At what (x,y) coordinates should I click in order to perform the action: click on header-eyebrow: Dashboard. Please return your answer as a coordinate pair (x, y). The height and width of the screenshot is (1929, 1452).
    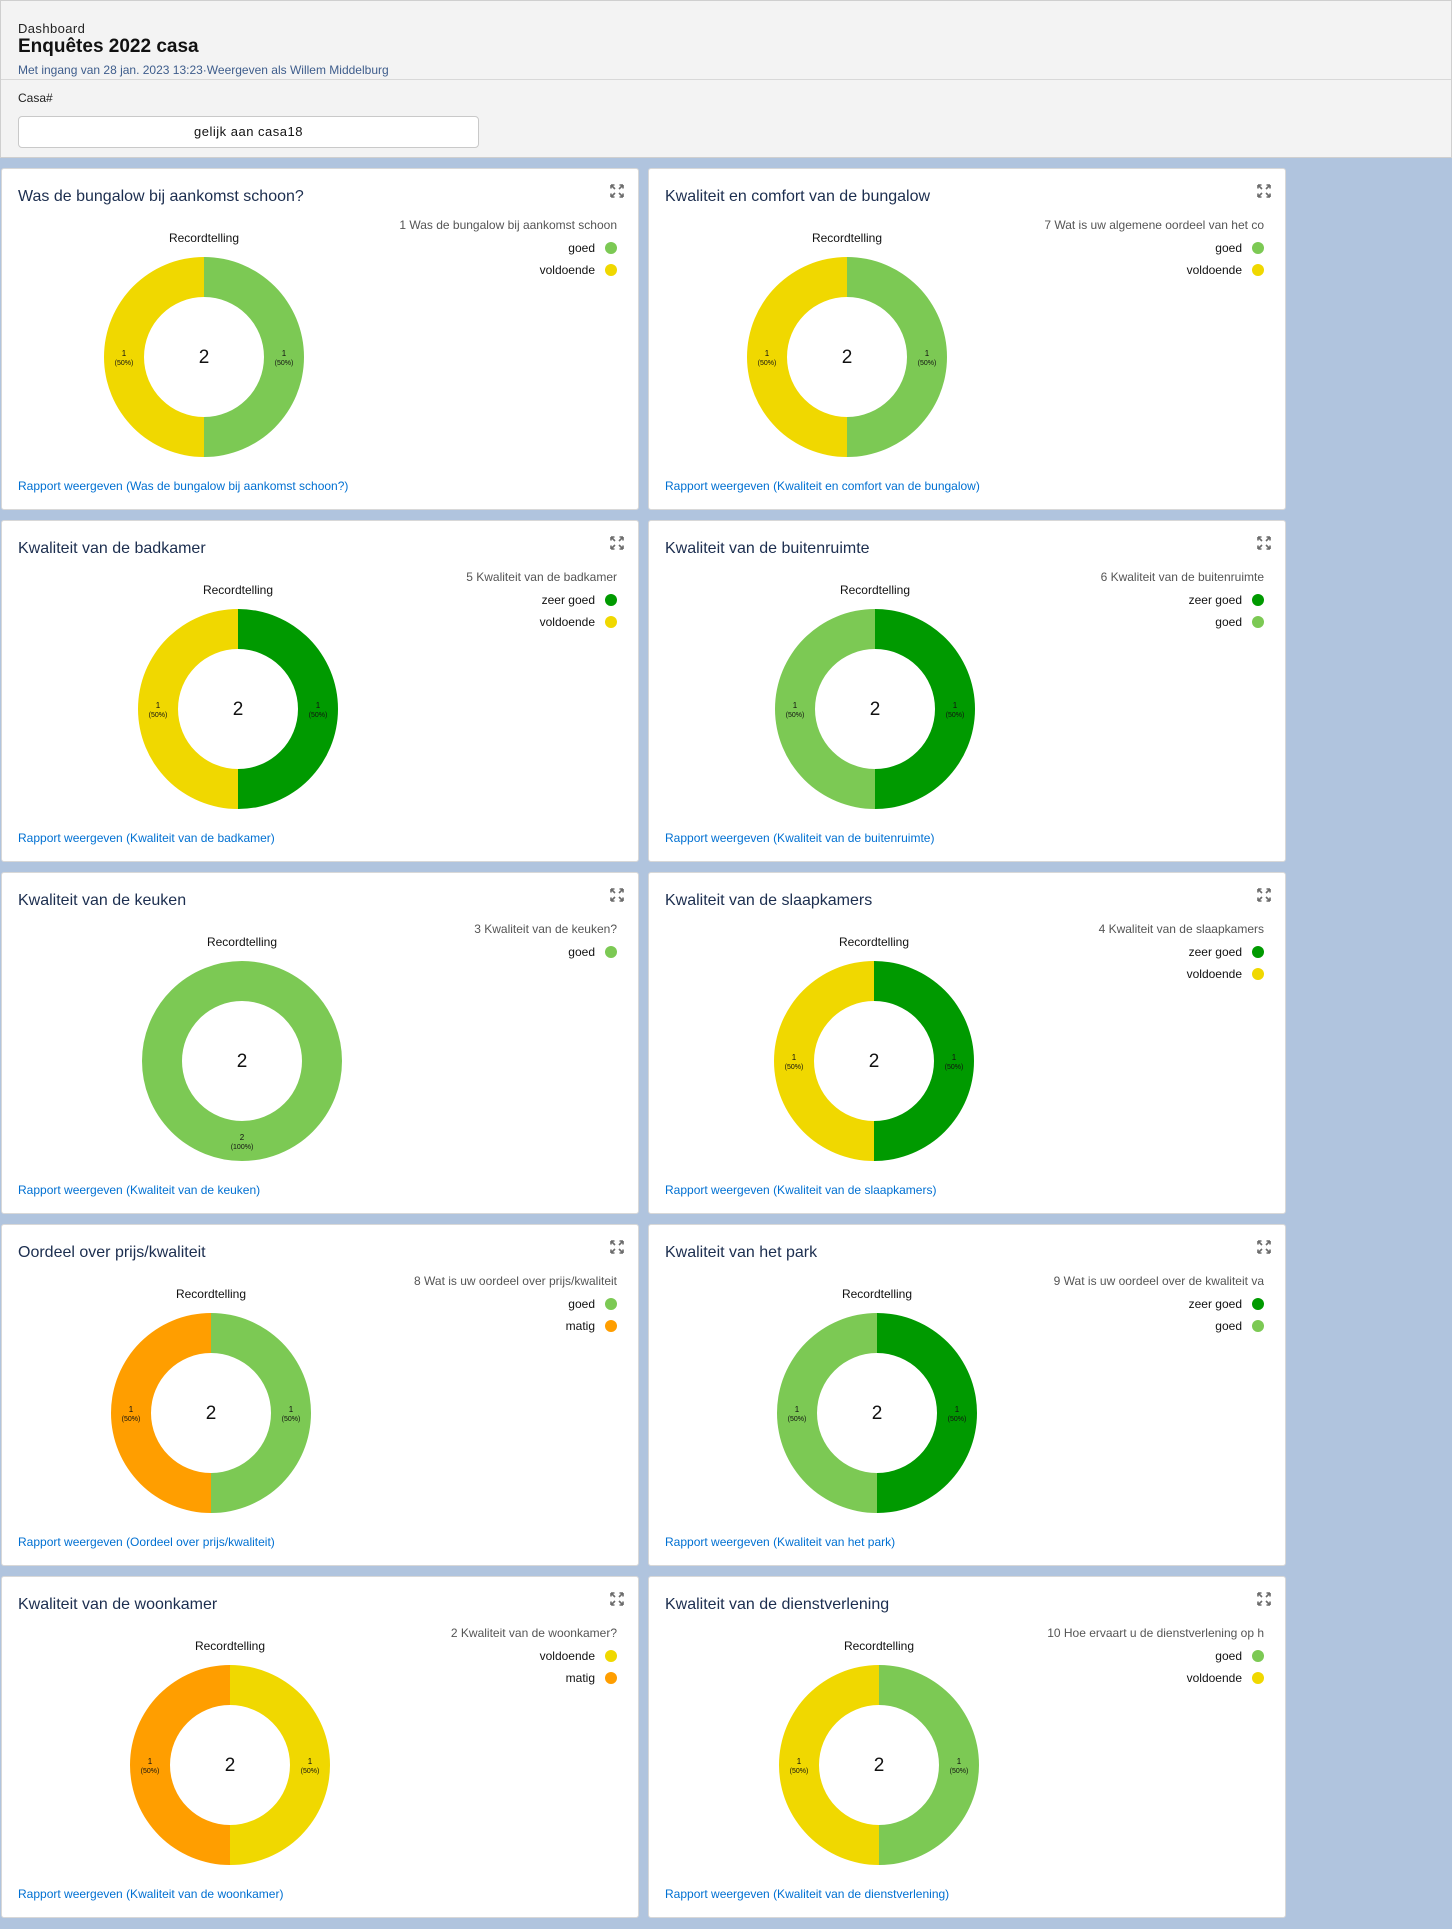
    Looking at the image, I should click on (52, 28).